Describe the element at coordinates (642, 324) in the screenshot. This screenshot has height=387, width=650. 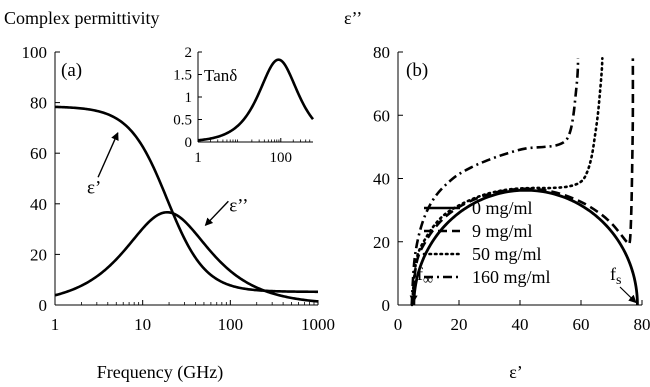
I see `panel-b-x-tick-label: 80` at that location.